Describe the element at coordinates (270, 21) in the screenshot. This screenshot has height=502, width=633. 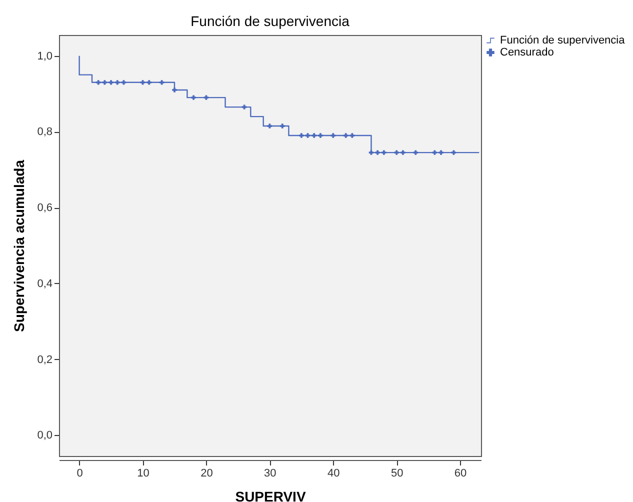
I see `chart-title: Función de supervivencia` at that location.